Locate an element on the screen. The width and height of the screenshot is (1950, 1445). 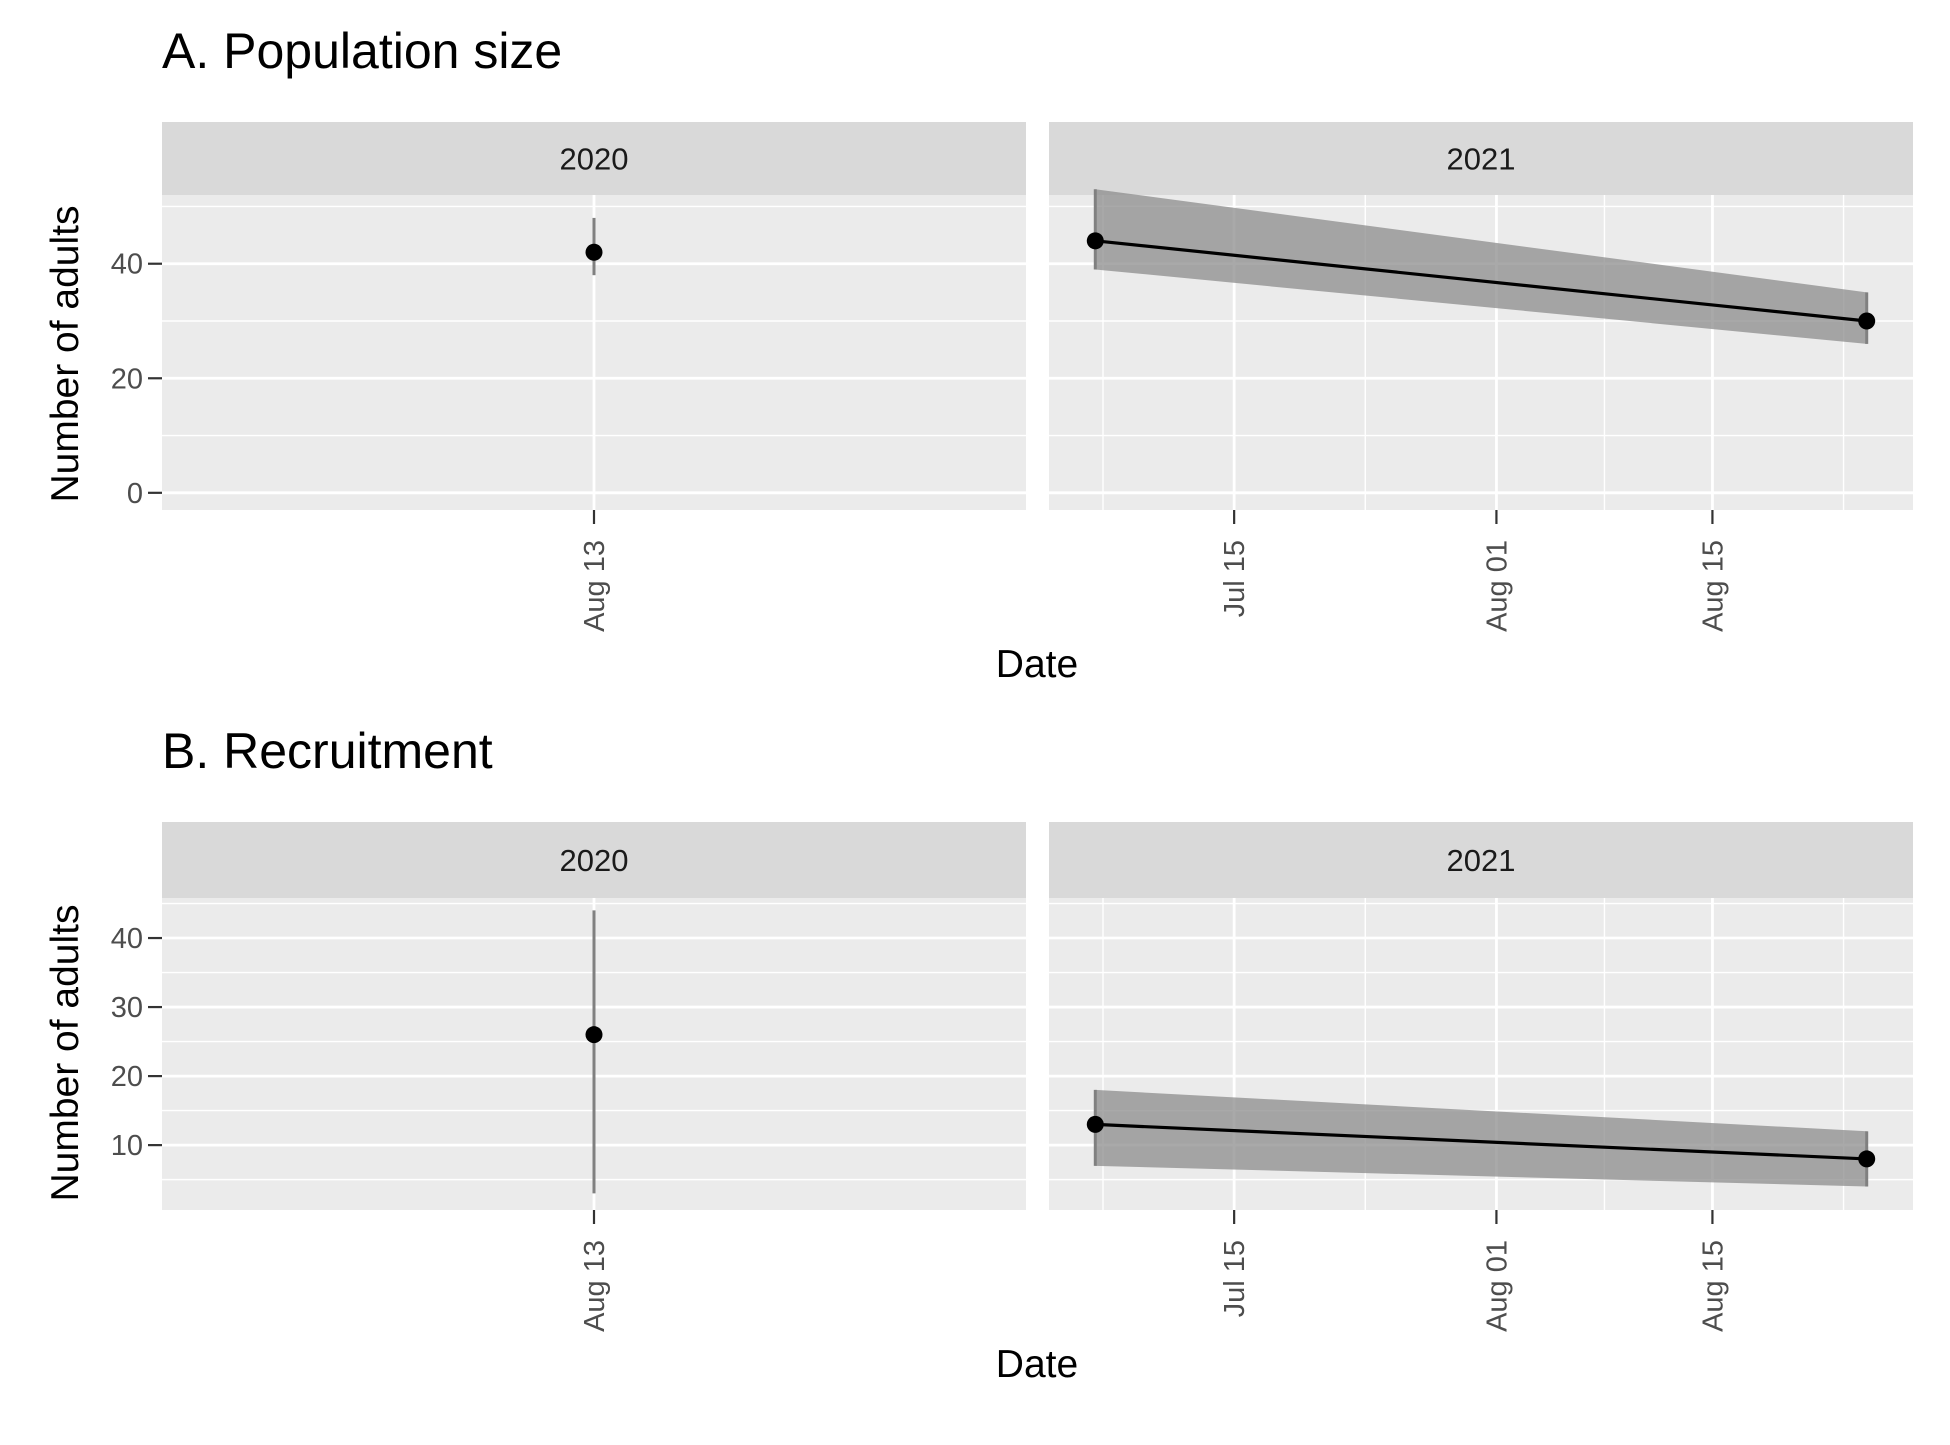
y-tick-label: 0 is located at coordinates (135, 494).